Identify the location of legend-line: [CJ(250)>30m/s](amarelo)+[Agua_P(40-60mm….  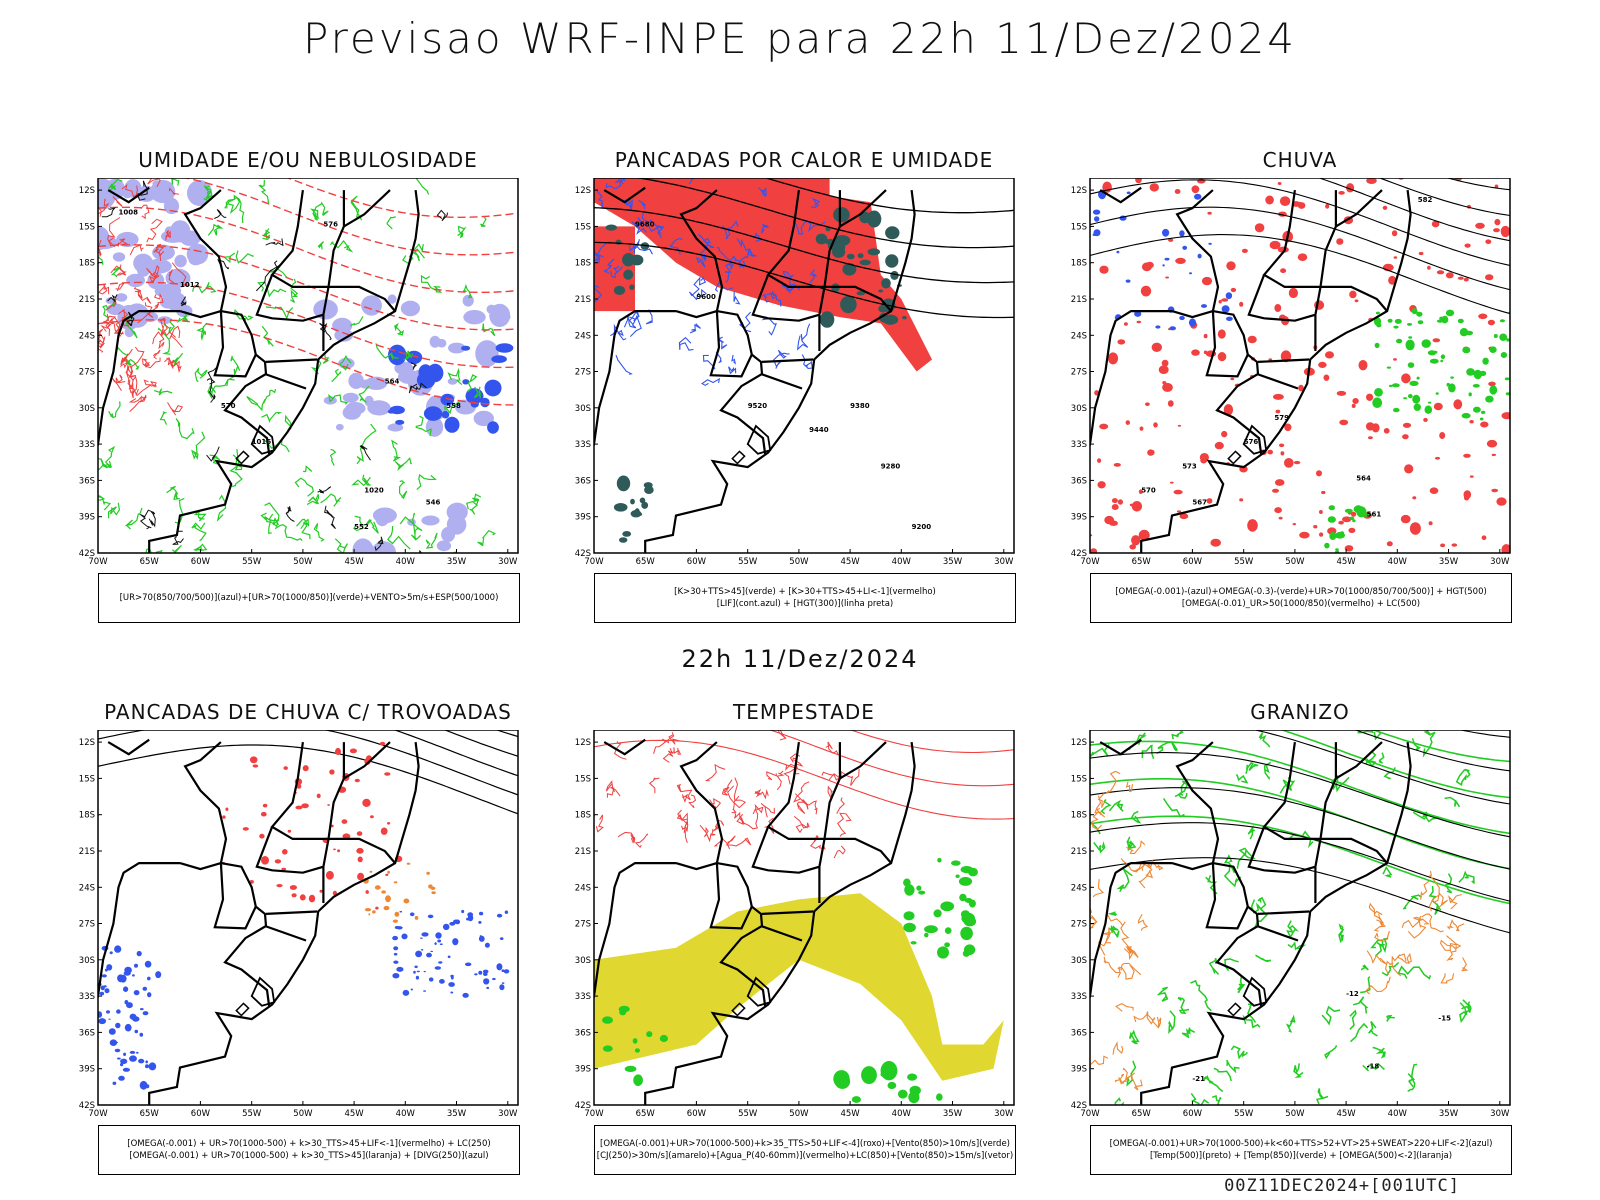
(805, 1156).